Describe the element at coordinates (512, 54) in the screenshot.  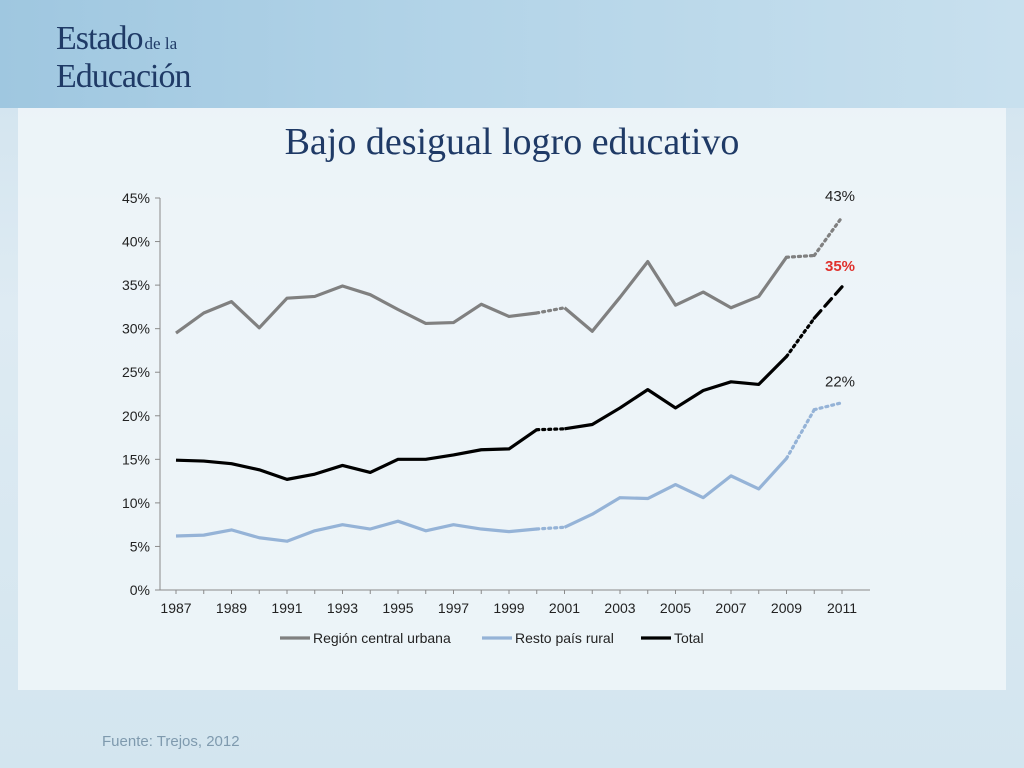
I see `header-band` at that location.